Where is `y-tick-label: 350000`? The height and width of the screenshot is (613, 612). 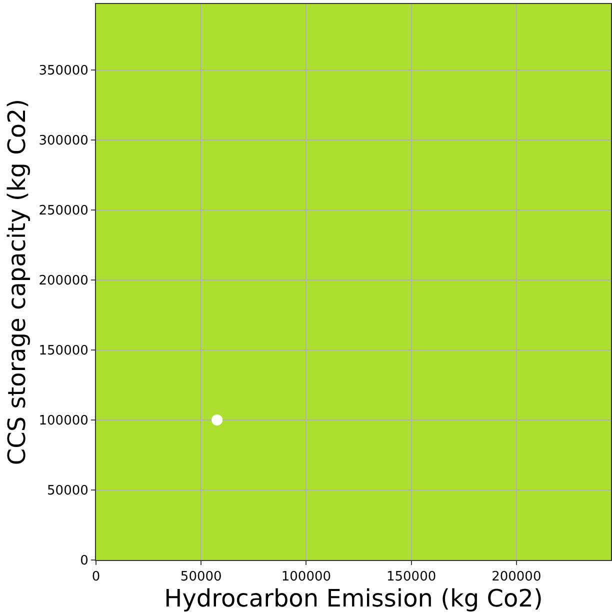 y-tick-label: 350000 is located at coordinates (63, 70).